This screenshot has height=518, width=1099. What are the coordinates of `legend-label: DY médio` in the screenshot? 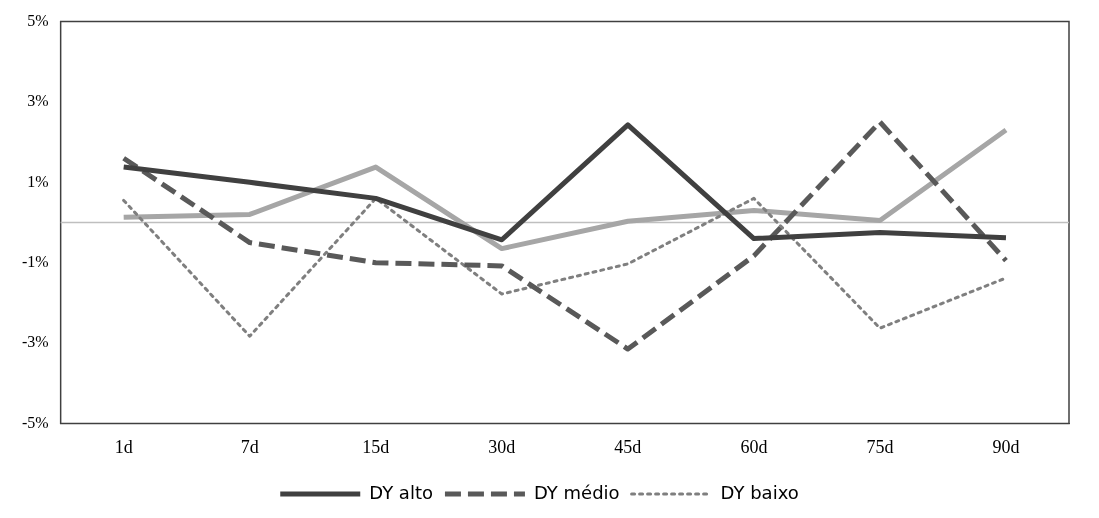 It's located at (576, 492).